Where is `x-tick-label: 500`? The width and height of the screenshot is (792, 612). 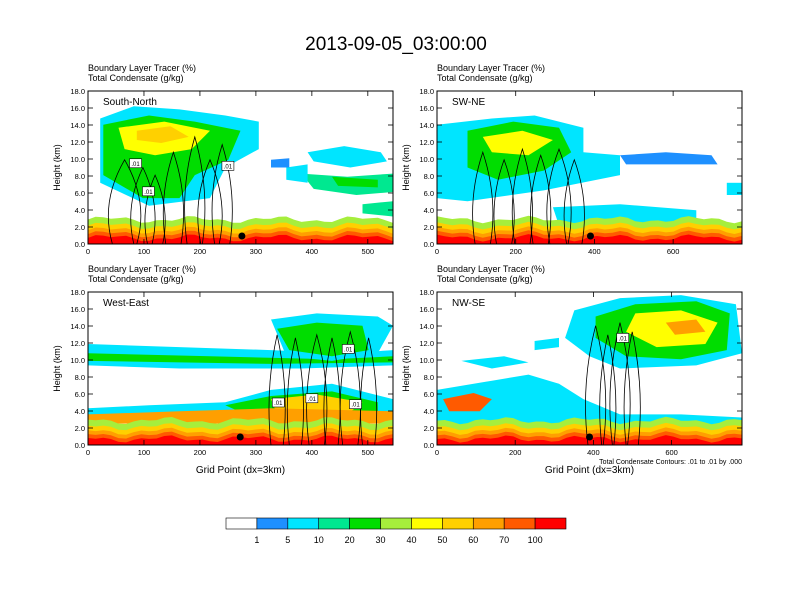 x-tick-label: 500 is located at coordinates (368, 452).